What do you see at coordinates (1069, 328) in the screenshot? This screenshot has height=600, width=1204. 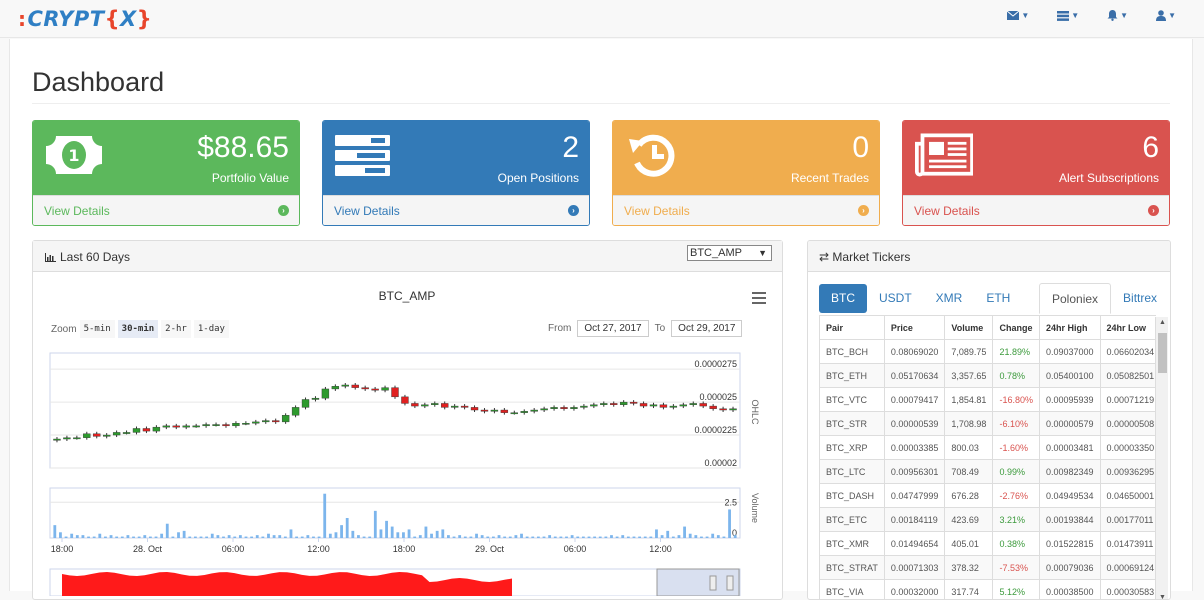 I see `column-header: 24hr High` at bounding box center [1069, 328].